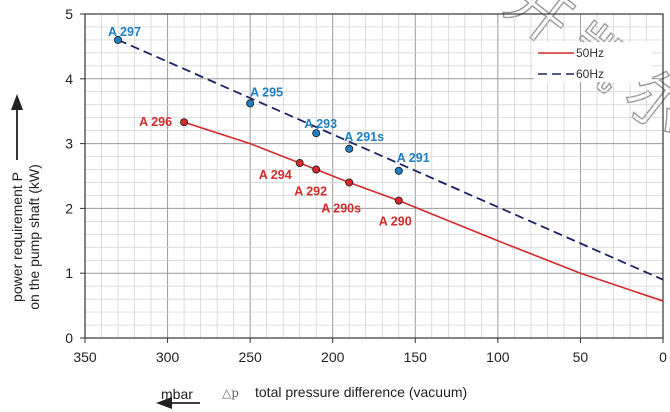  What do you see at coordinates (17, 237) in the screenshot?
I see `y-axis-title-line-1: power requirement P` at bounding box center [17, 237].